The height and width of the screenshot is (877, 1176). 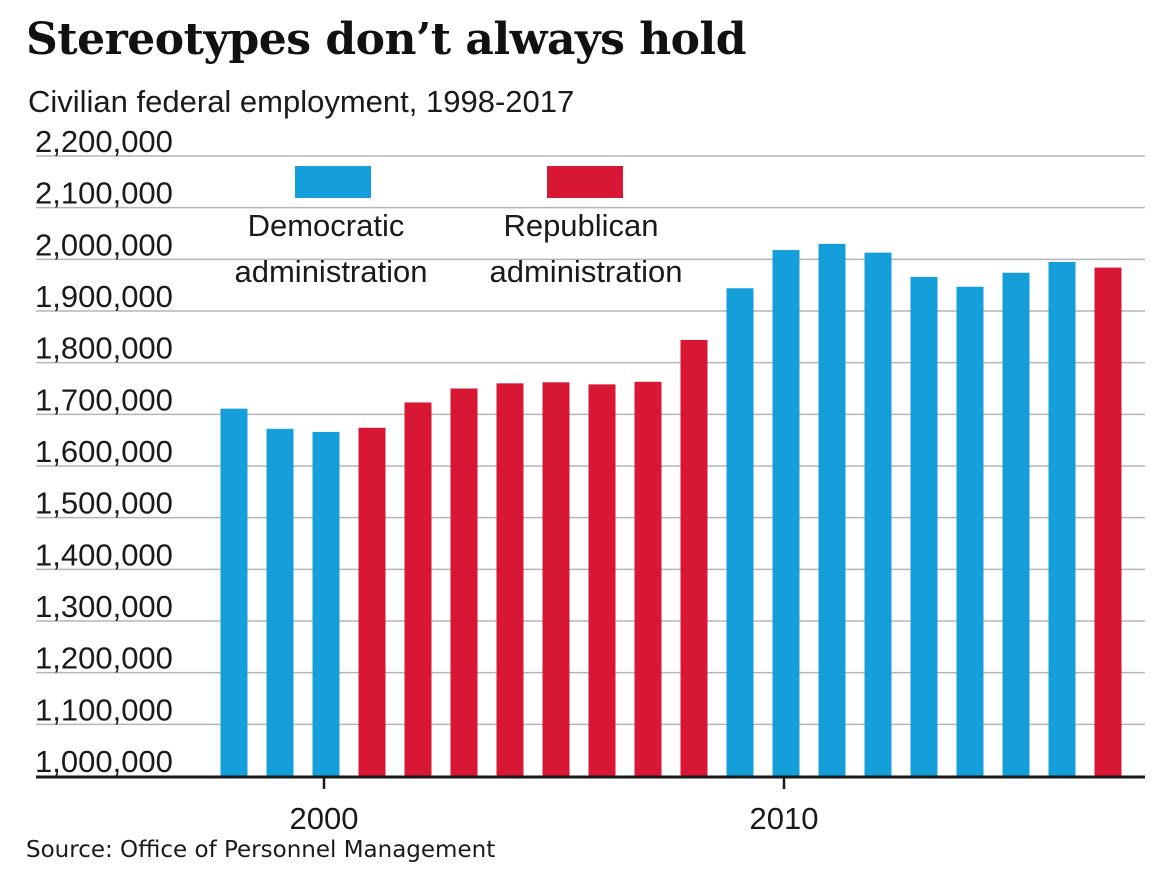 I want to click on y-tick-label: 2,100,000, so click(x=104, y=193).